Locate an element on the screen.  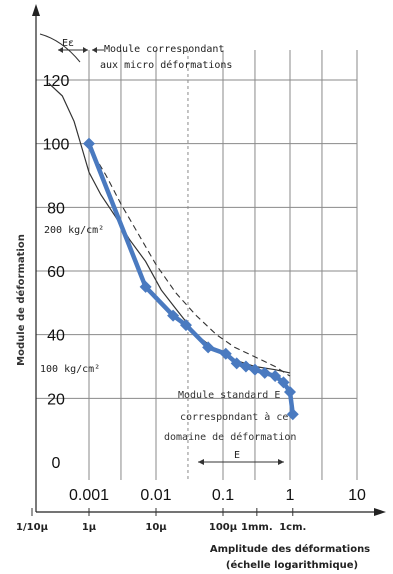
y-tick-labels: 0 20 40 60 80 100 120 is located at coordinates (56, 272).